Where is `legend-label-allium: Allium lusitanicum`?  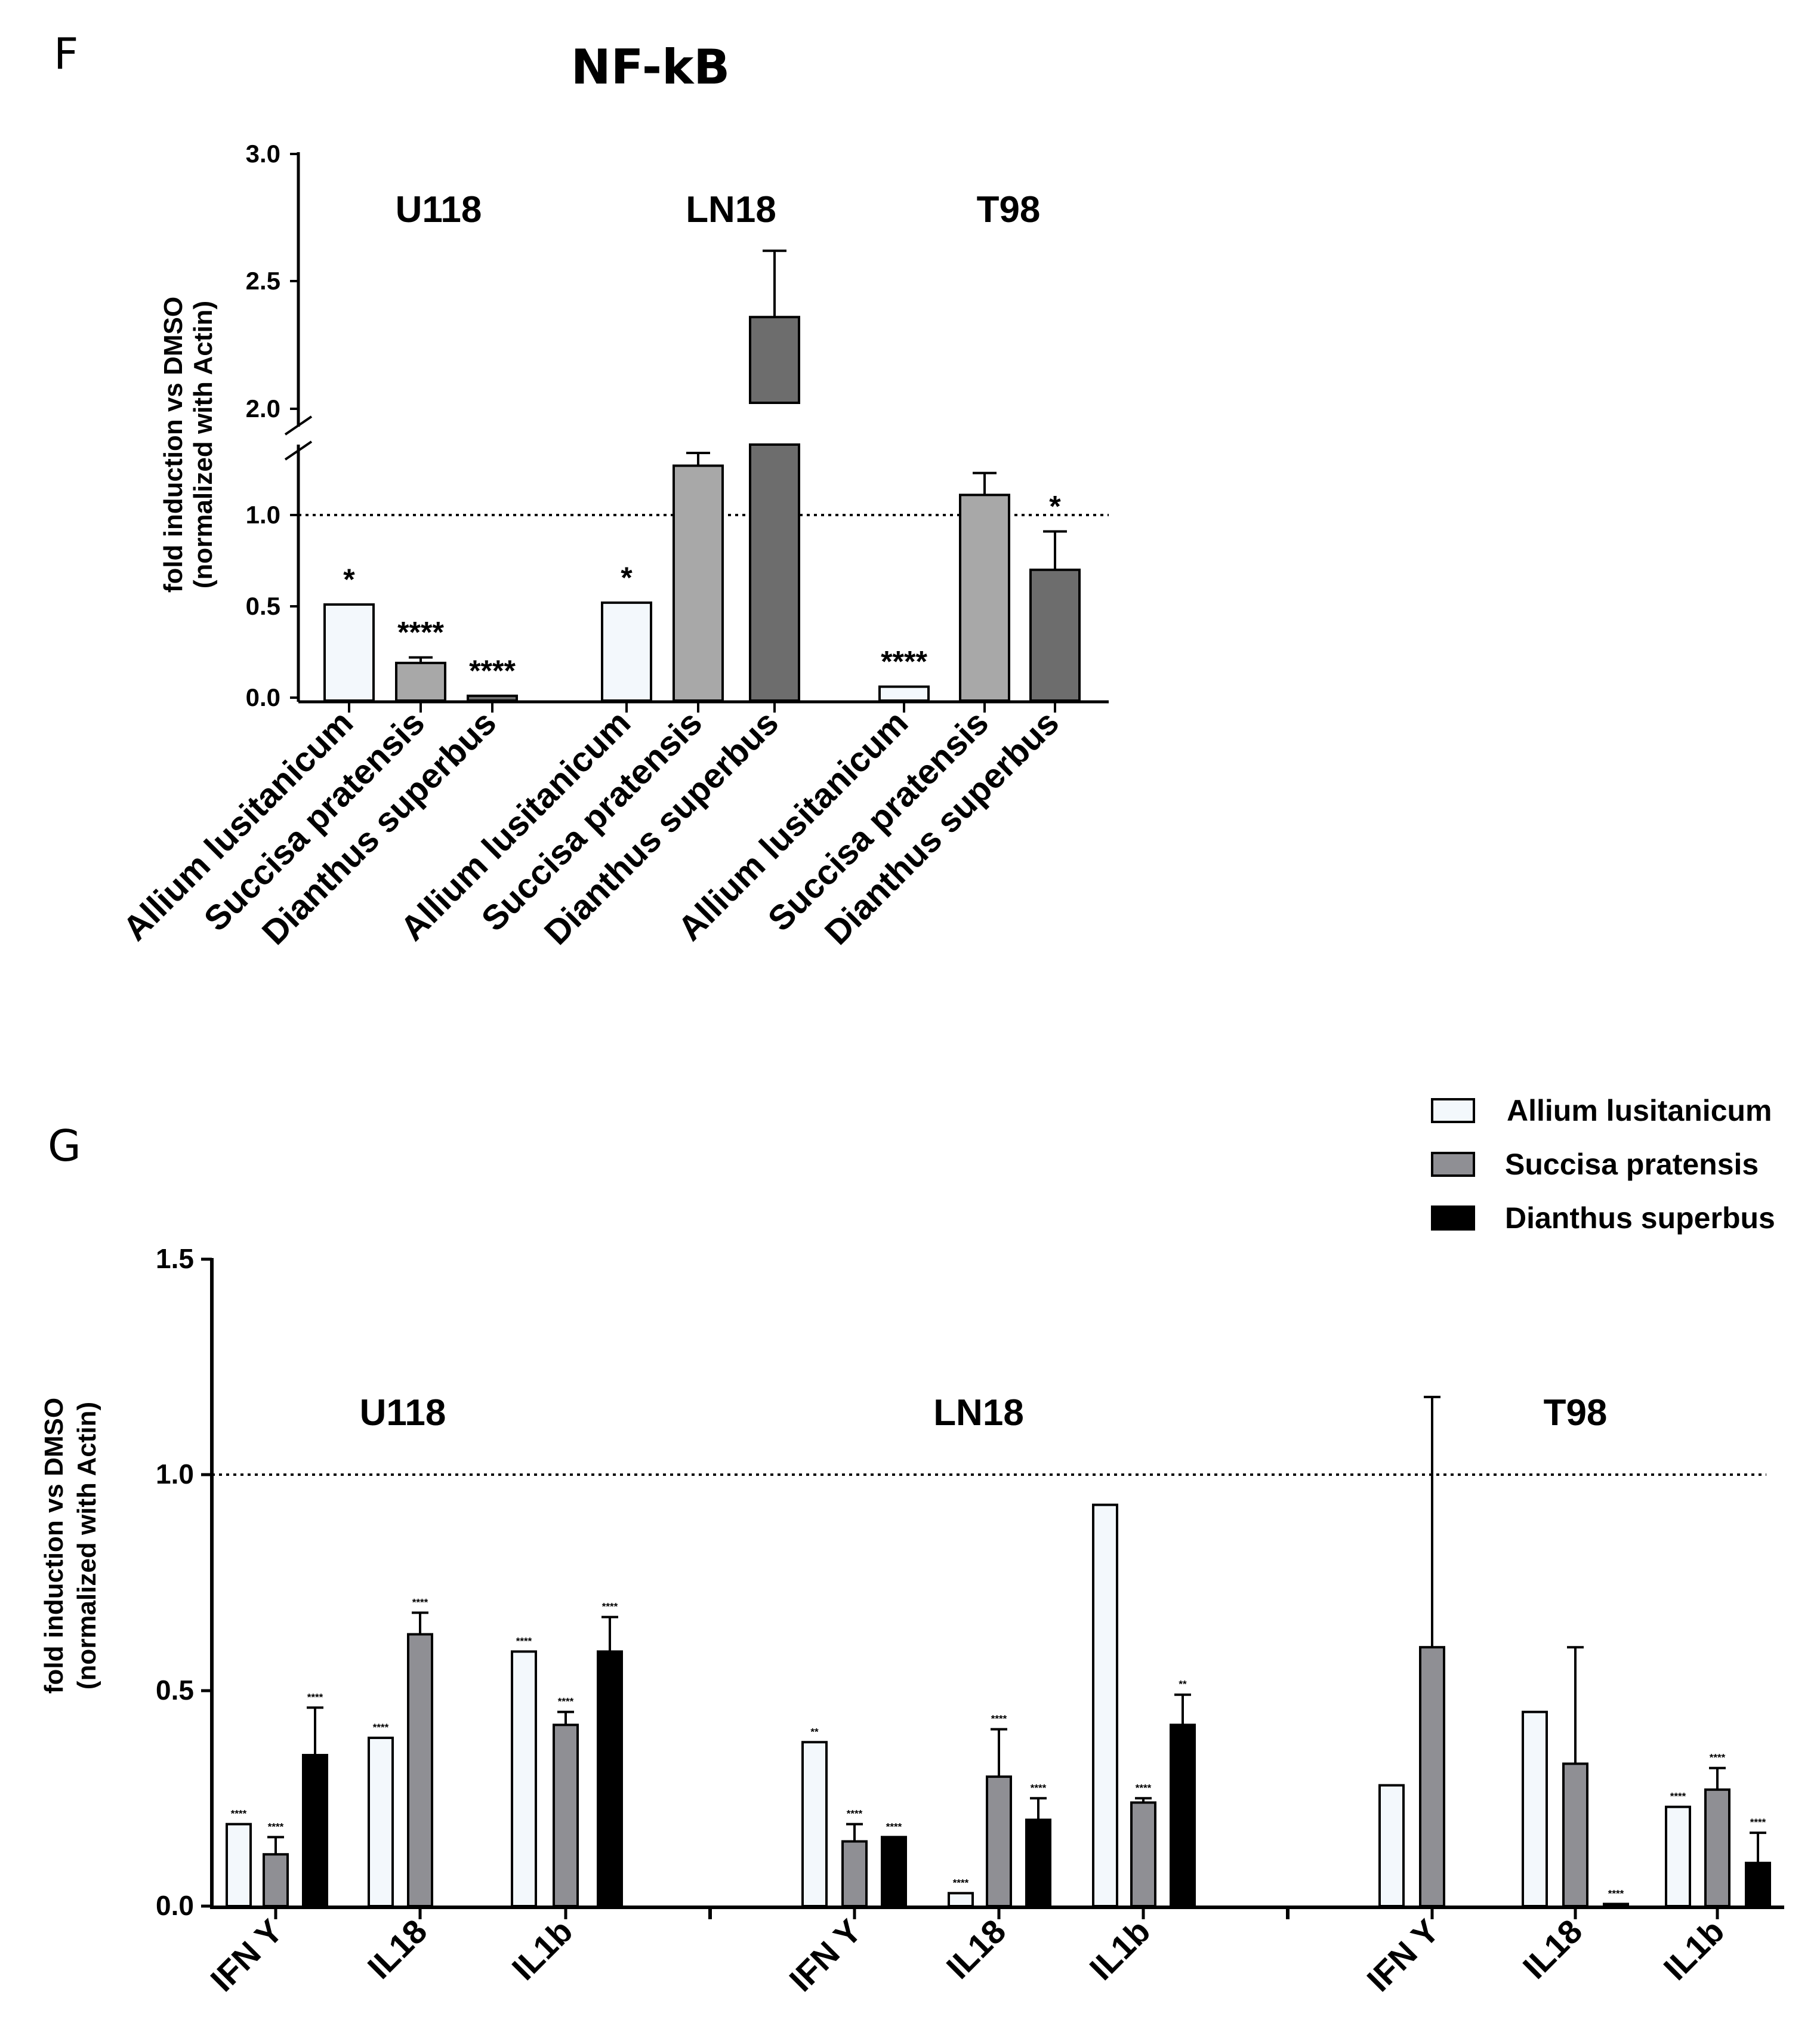 legend-label-allium: Allium lusitanicum is located at coordinates (1640, 1111).